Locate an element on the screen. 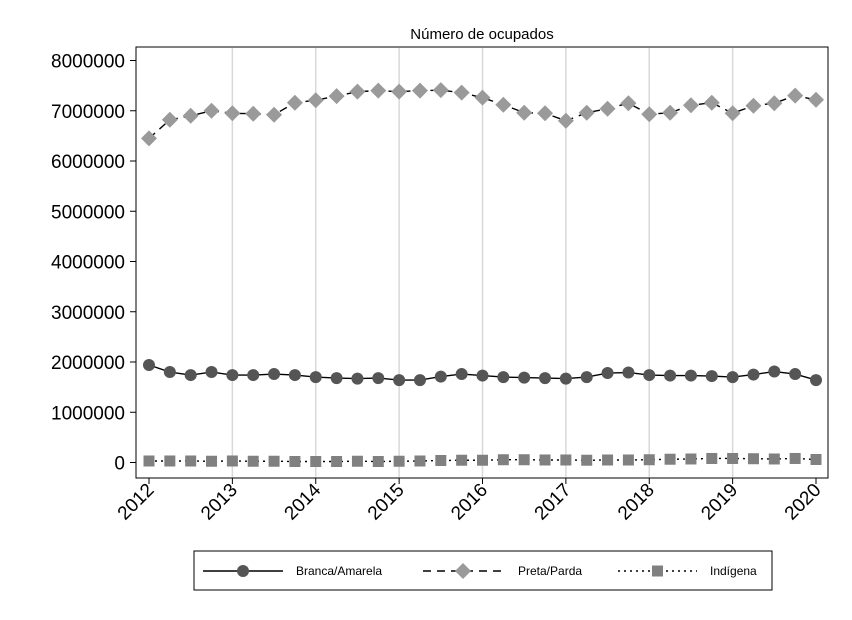  legend: Branca/Amarela Preta/Parda Indígena is located at coordinates (483, 570).